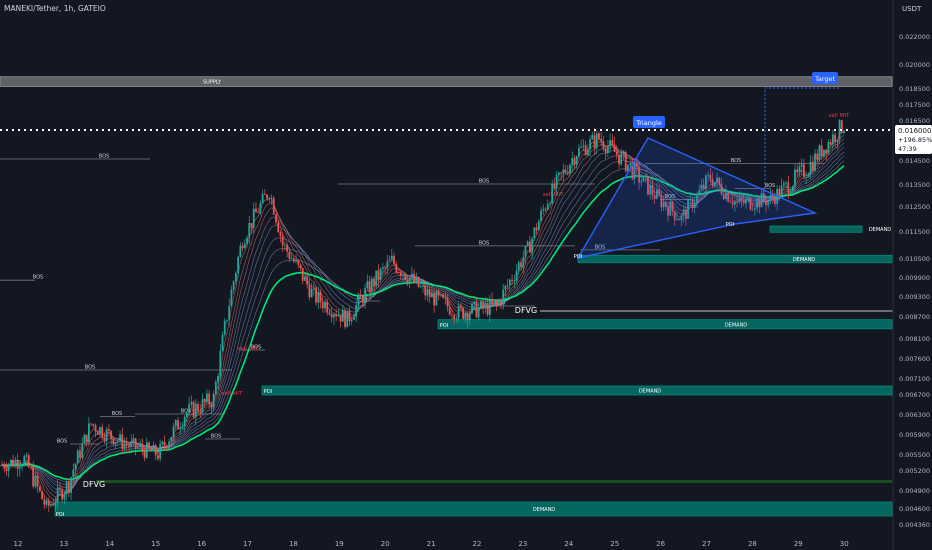  Describe the element at coordinates (913, 139) in the screenshot. I see `current-price-badge: 0.016000 +196.85% 47:39` at that location.